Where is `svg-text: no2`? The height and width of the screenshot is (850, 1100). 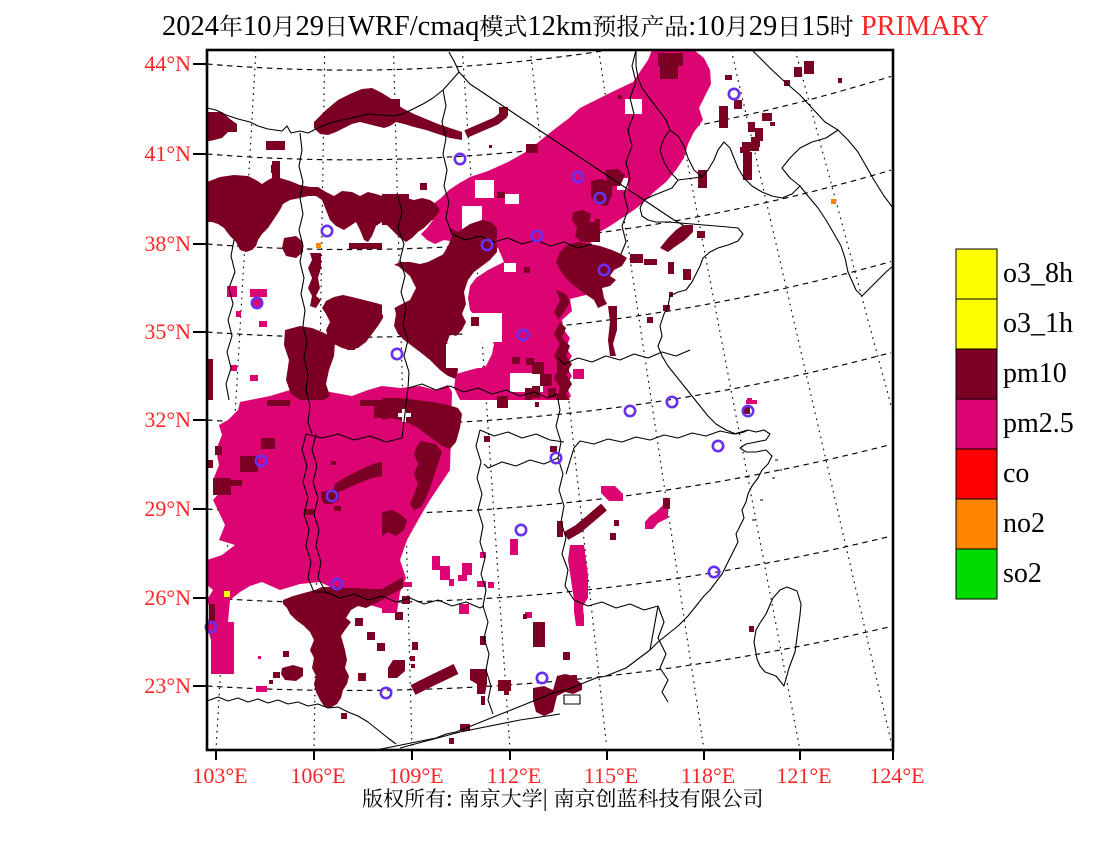 svg-text: no2 is located at coordinates (1024, 523).